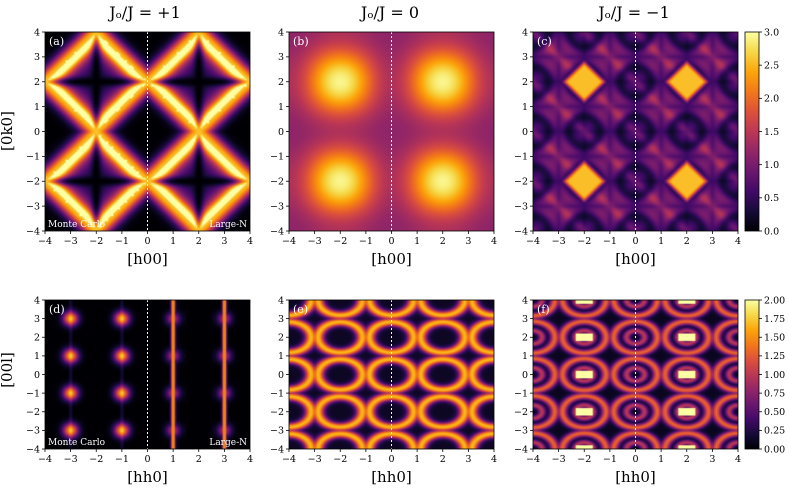  What do you see at coordinates (774, 412) in the screenshot?
I see `colorbar-tick-label: 0.50` at bounding box center [774, 412].